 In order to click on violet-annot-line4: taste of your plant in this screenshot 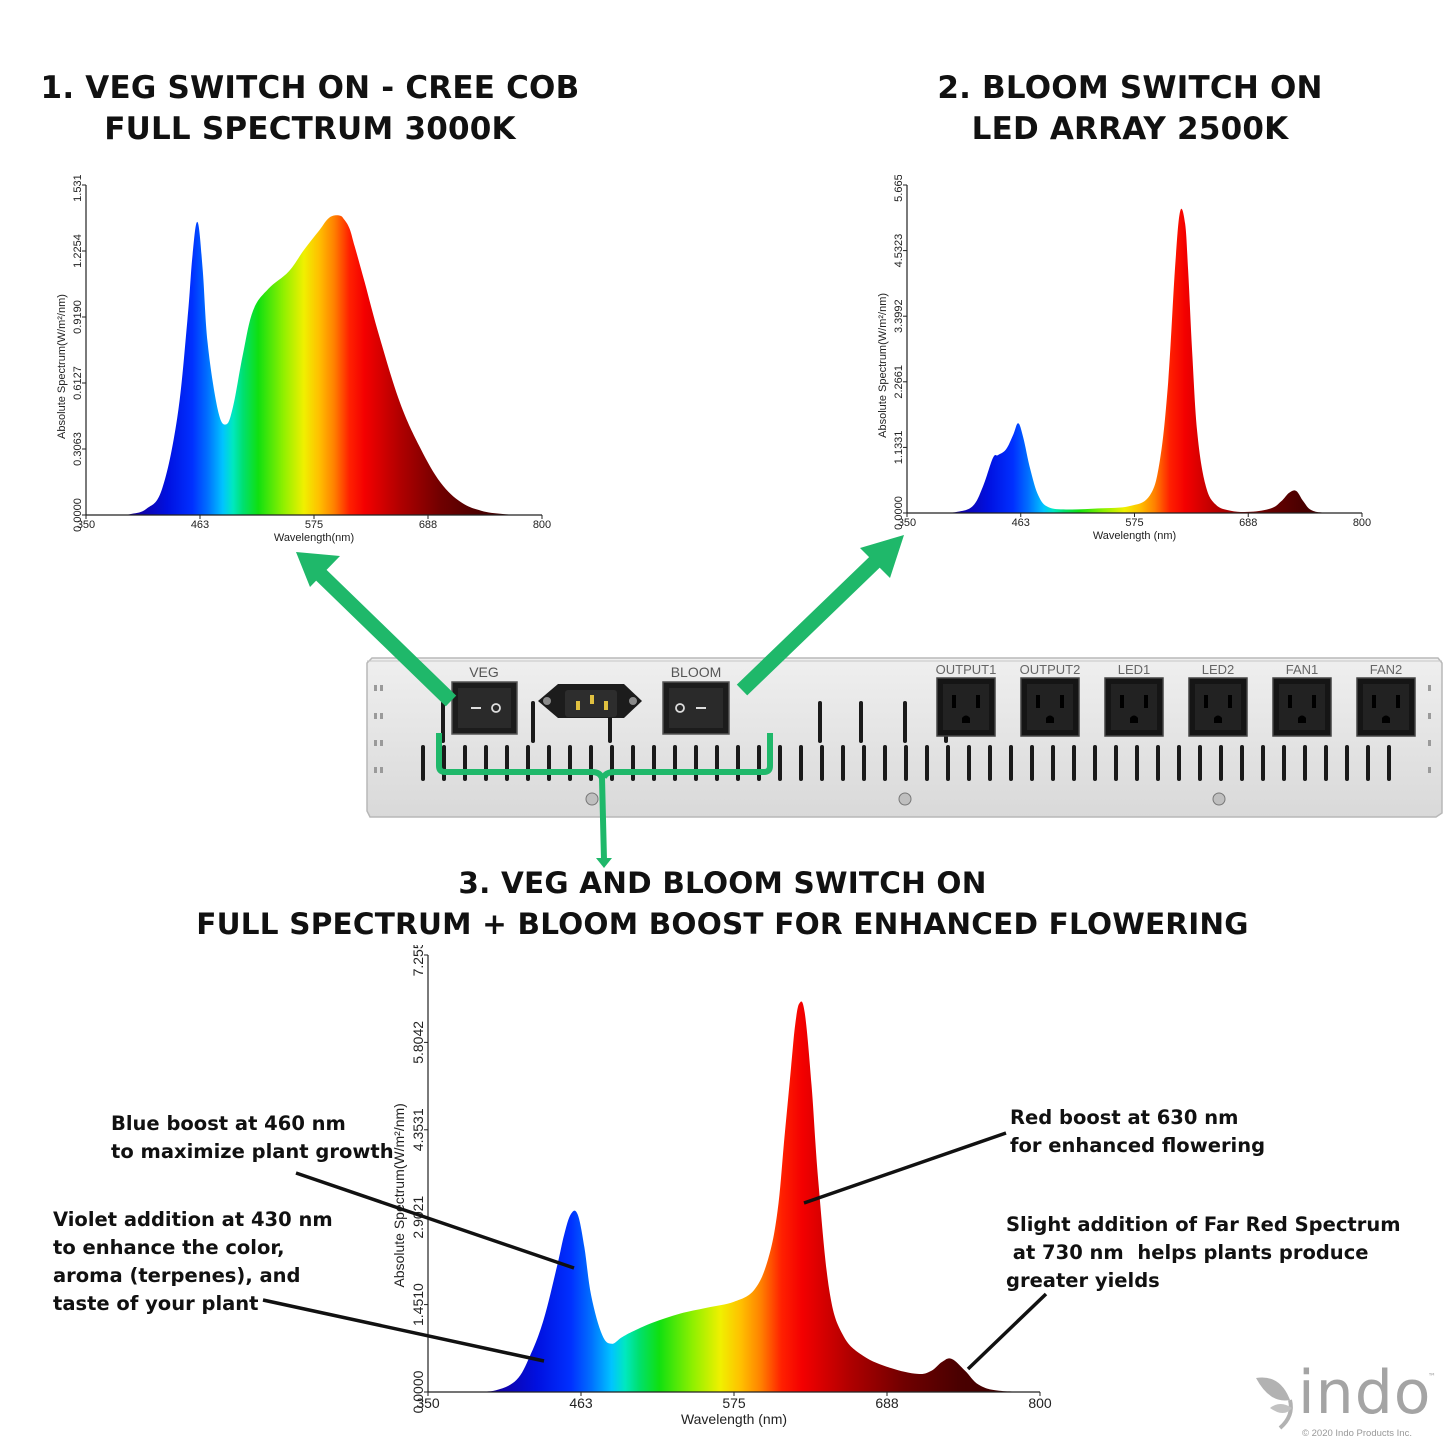, I will do `click(156, 1303)`.